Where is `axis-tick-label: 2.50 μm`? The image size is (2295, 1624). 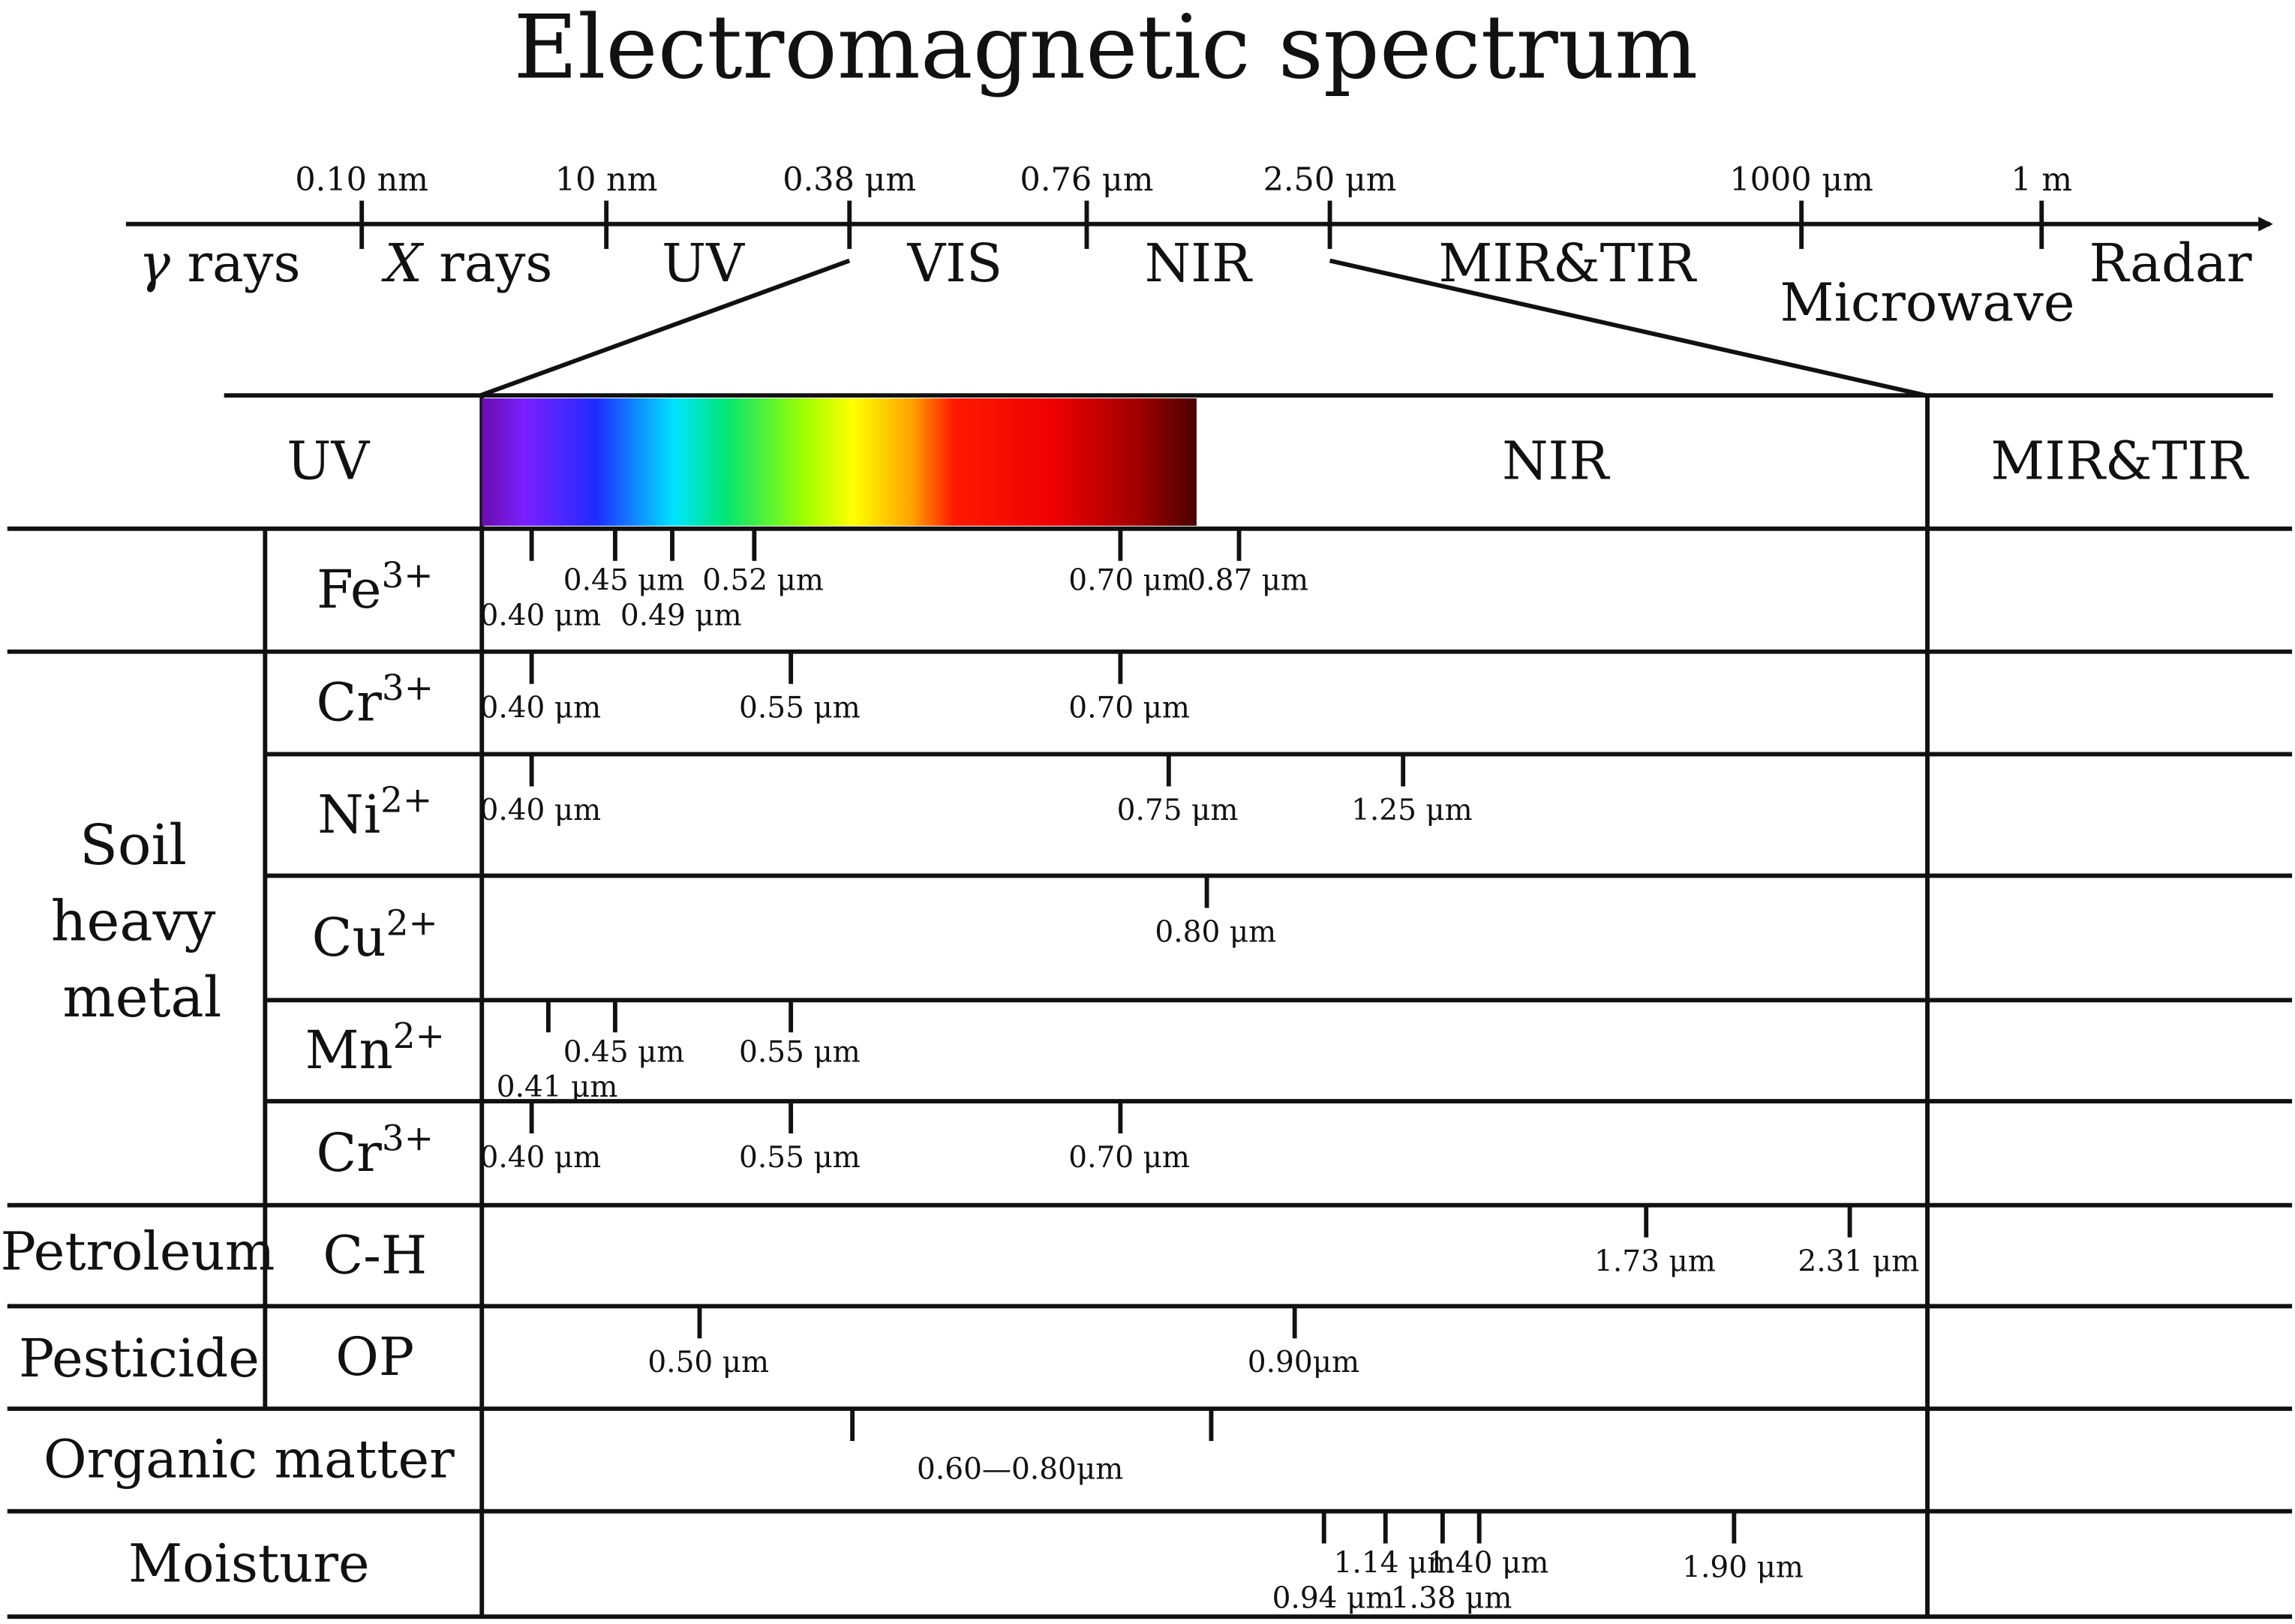
axis-tick-label: 2.50 μm is located at coordinates (1330, 180).